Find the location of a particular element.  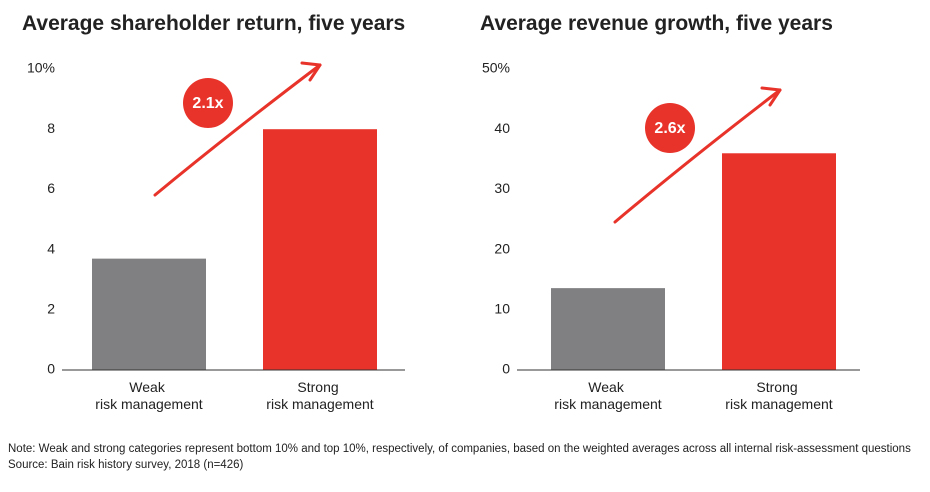

y-tick-label: 40 is located at coordinates (502, 128).